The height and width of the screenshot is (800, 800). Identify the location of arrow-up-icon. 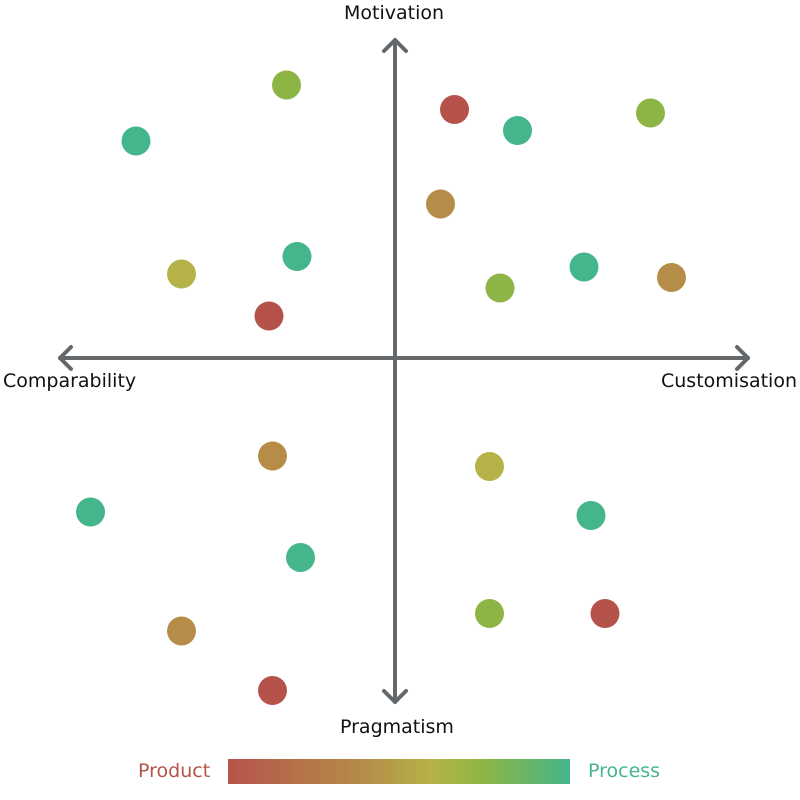
(395, 45).